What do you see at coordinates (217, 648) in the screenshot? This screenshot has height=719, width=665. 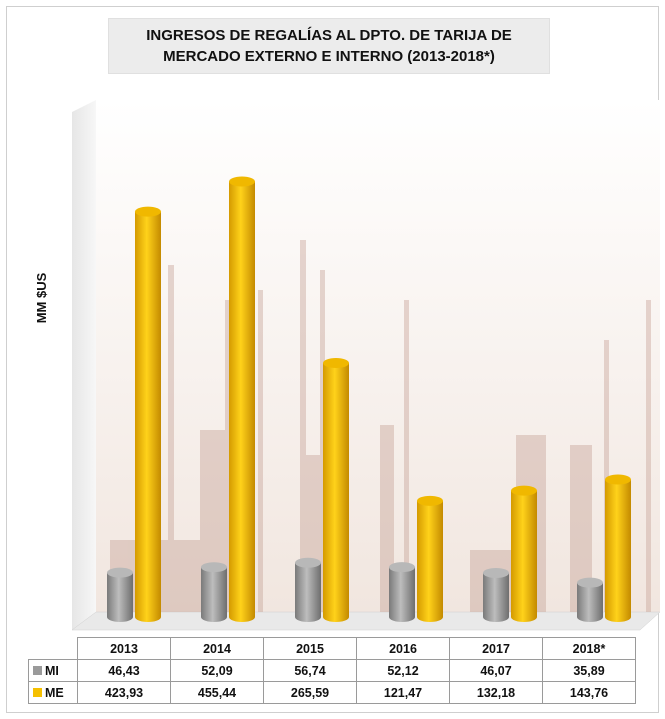 I see `category-label: 2014` at bounding box center [217, 648].